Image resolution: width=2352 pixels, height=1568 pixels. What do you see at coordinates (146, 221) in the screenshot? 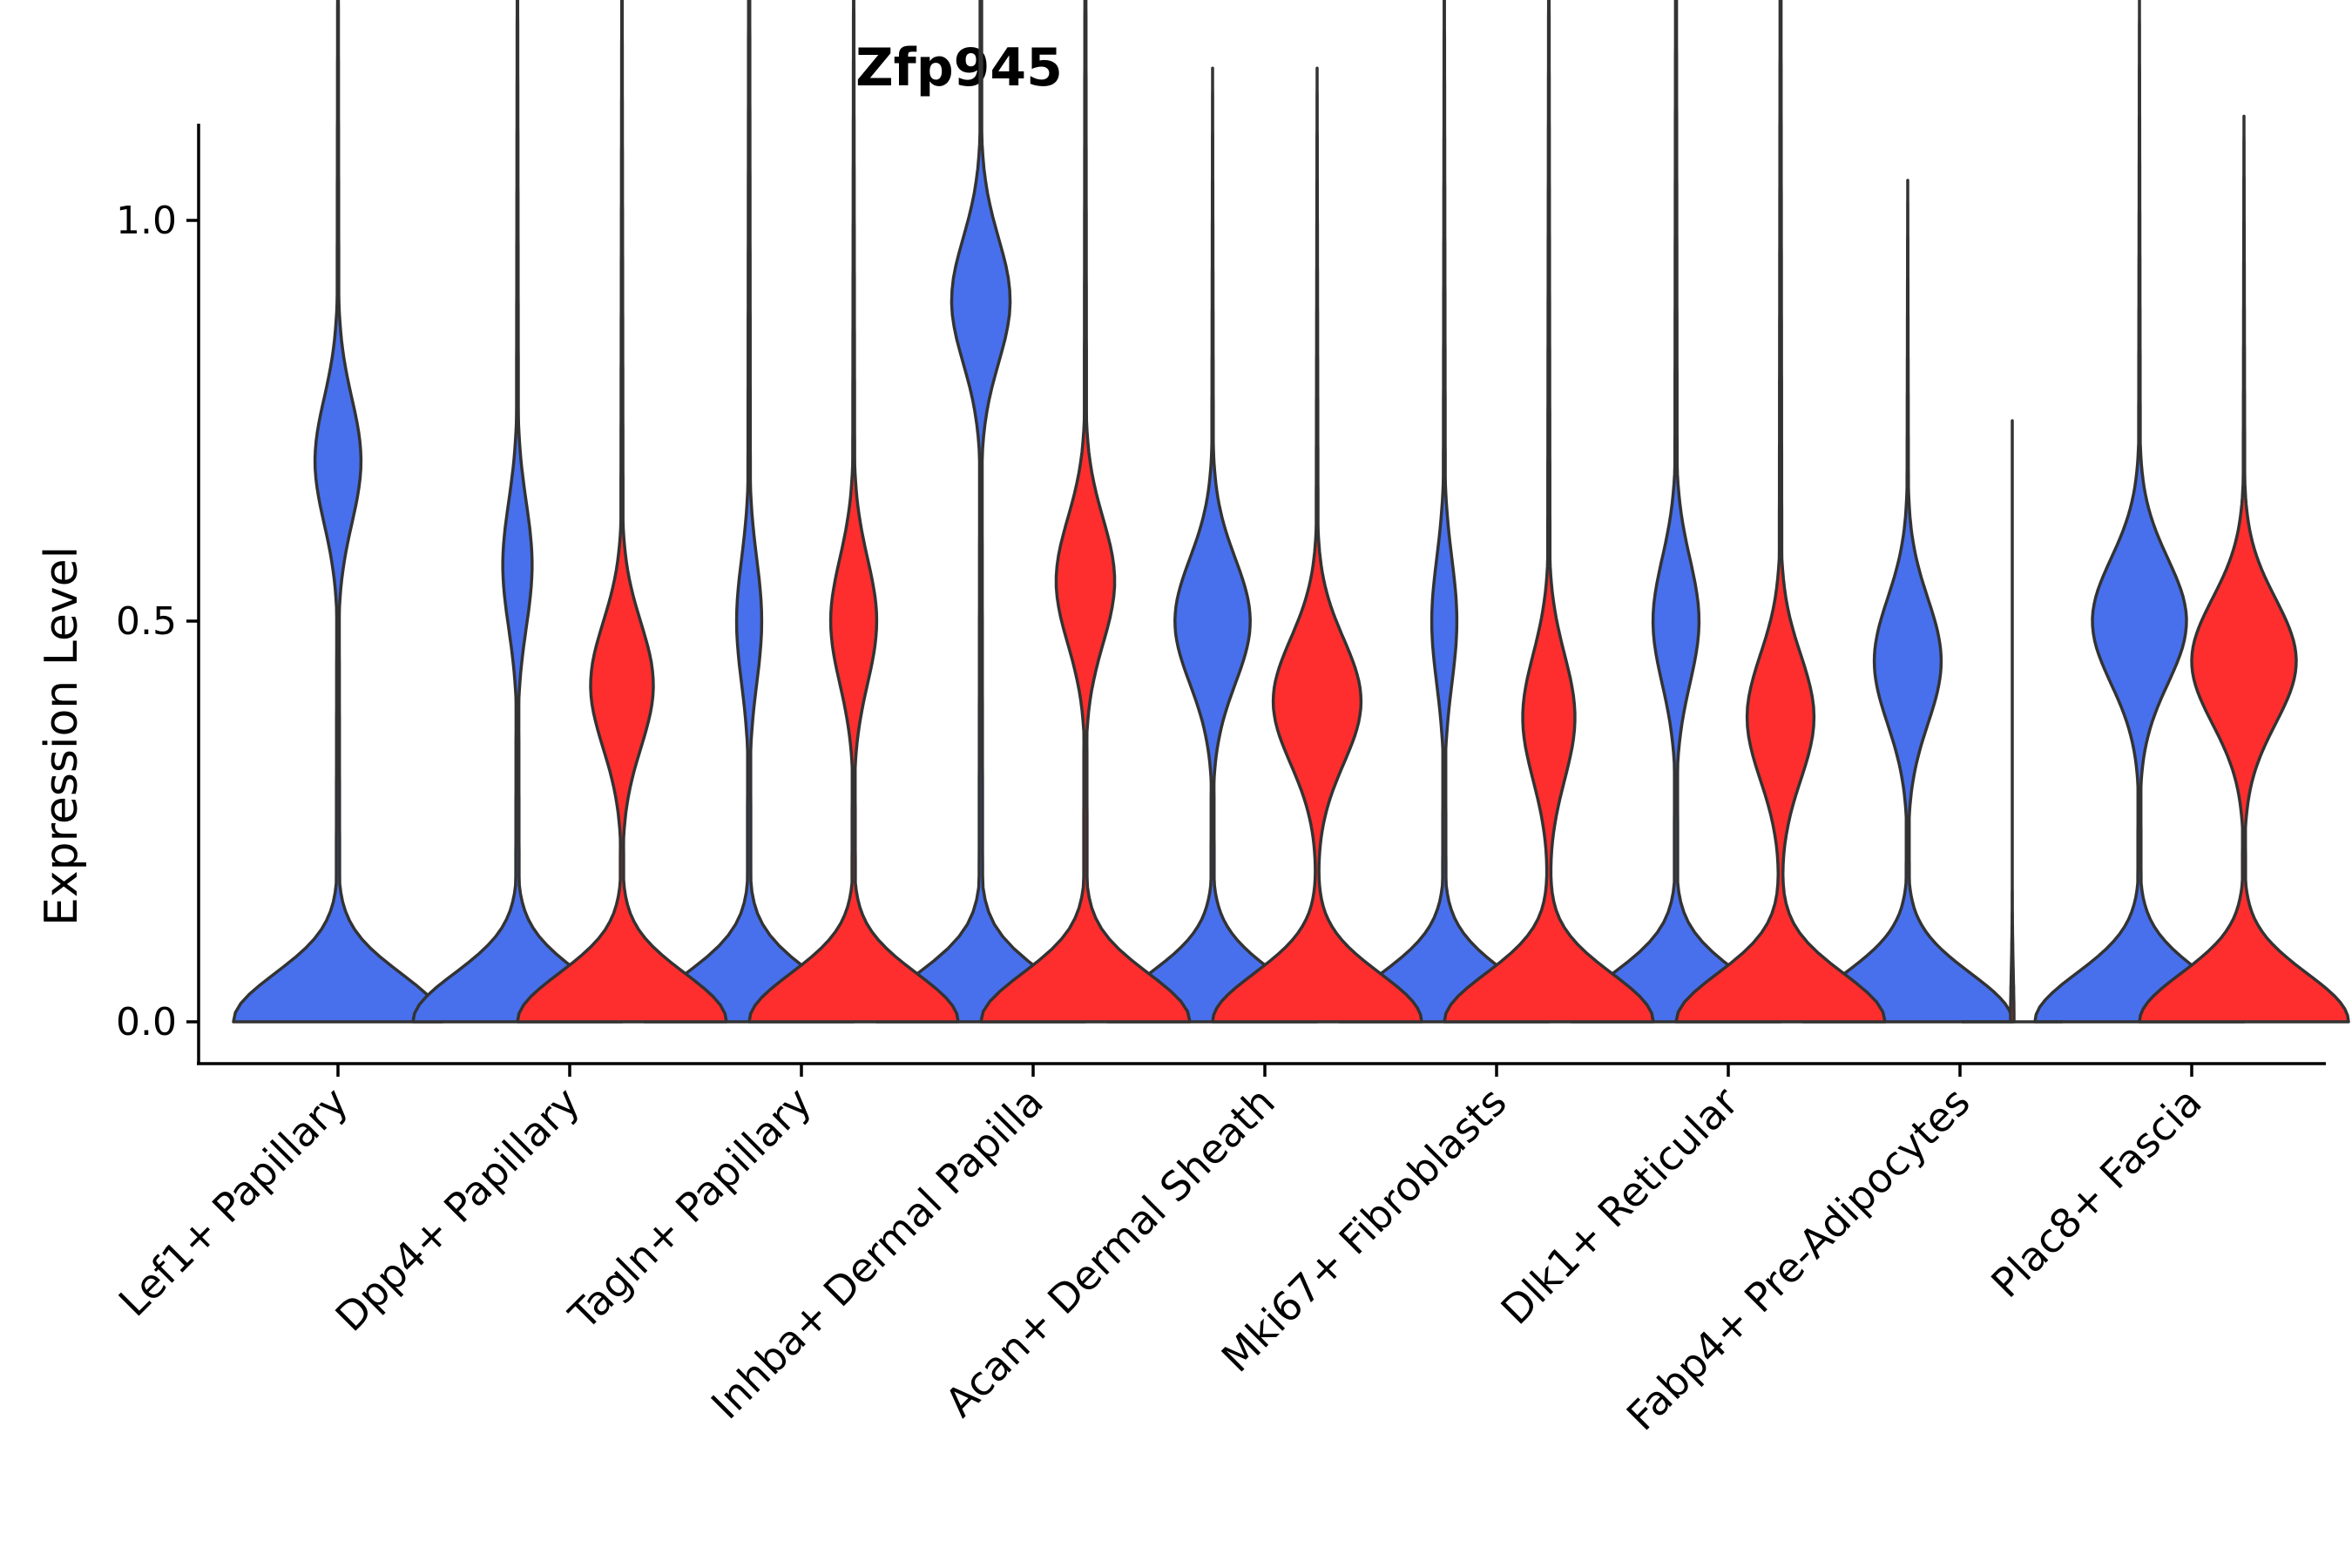
I see `y-tick-label: 1.0` at bounding box center [146, 221].